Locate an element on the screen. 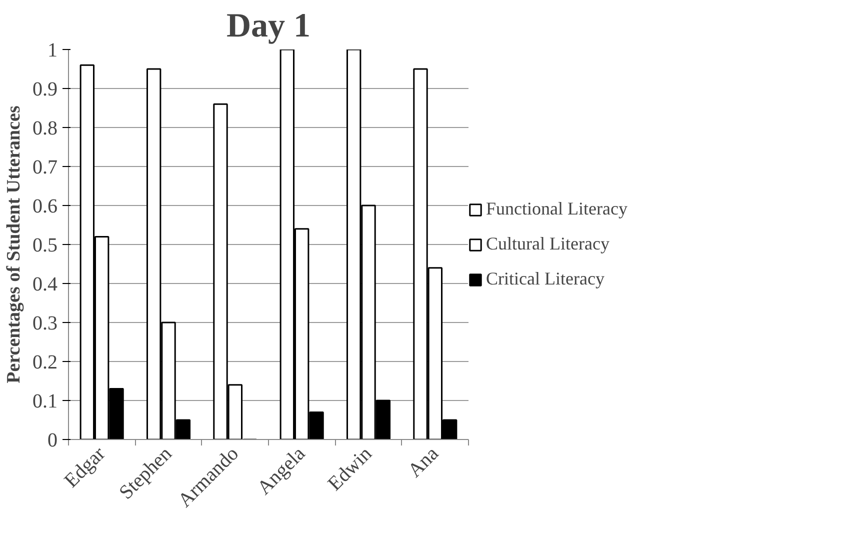 The width and height of the screenshot is (860, 560). y-tick-label: 0.5 is located at coordinates (45, 245).